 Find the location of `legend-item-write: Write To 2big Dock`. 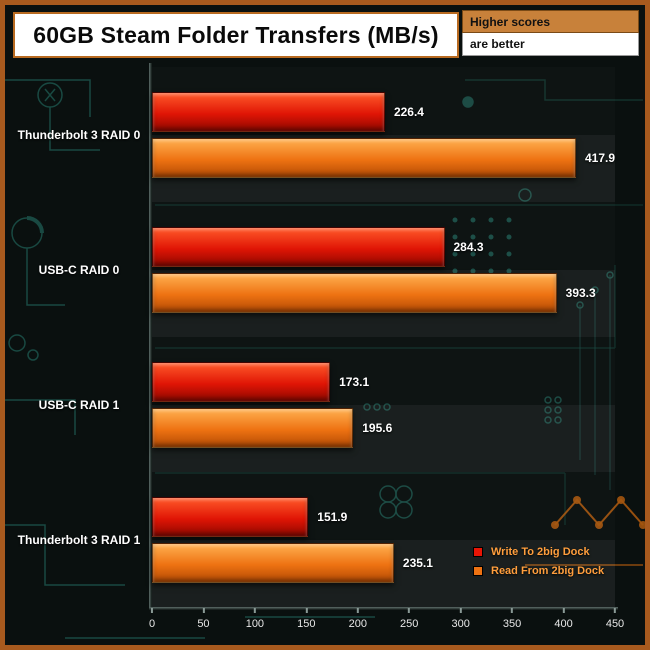

legend-item-write: Write To 2big Dock is located at coordinates (538, 552).